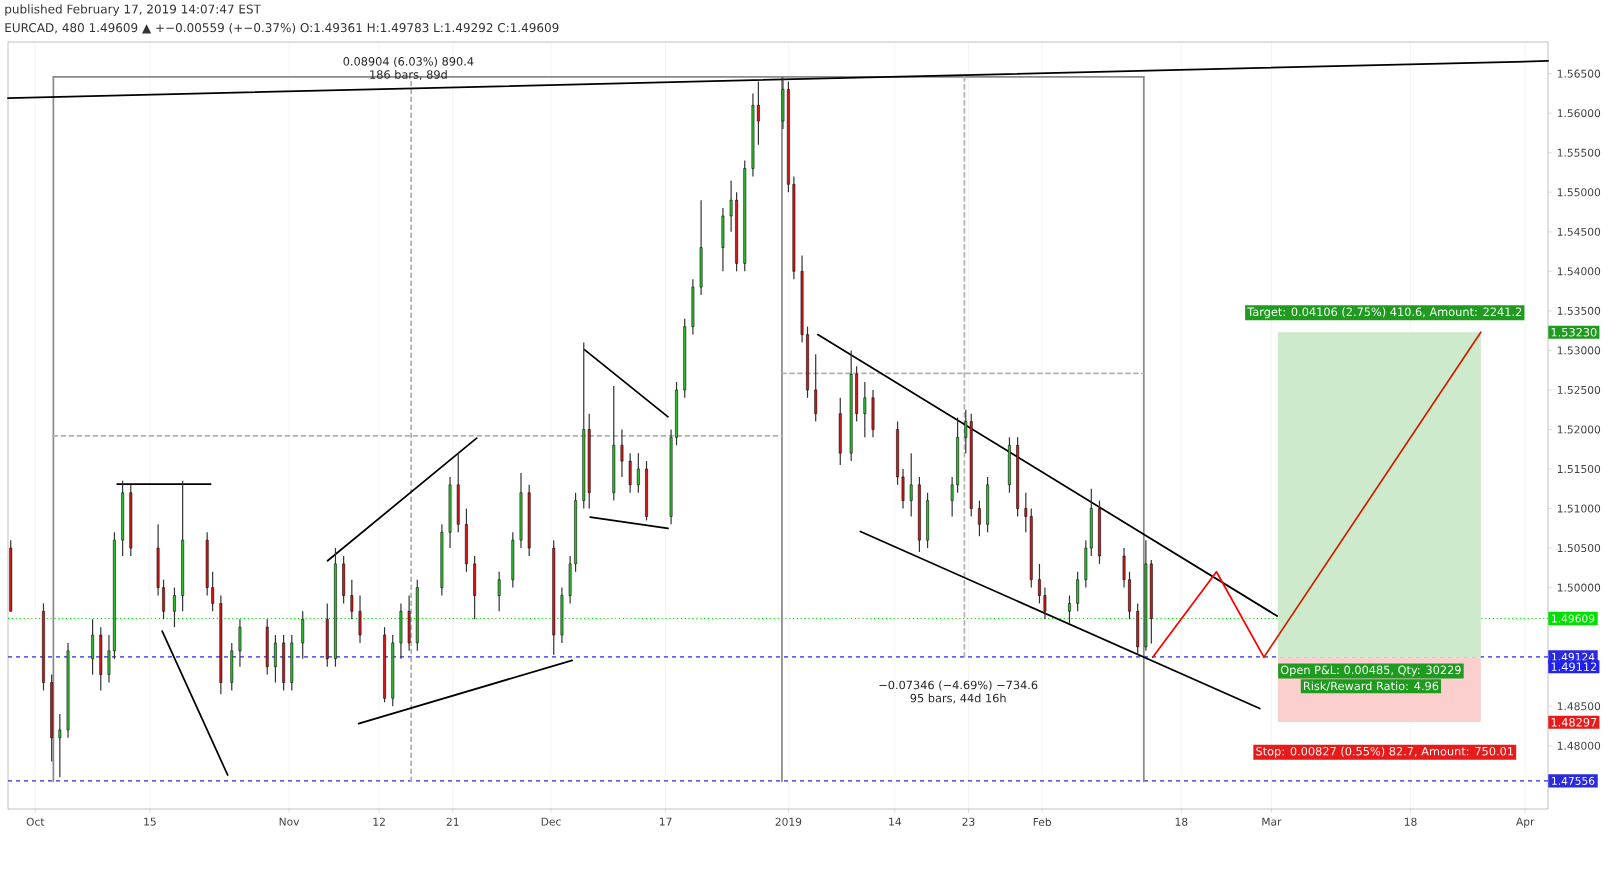 This screenshot has height=890, width=1616. What do you see at coordinates (408, 61) in the screenshot?
I see `annotation: 0.08904 (6.03%) 890.4` at bounding box center [408, 61].